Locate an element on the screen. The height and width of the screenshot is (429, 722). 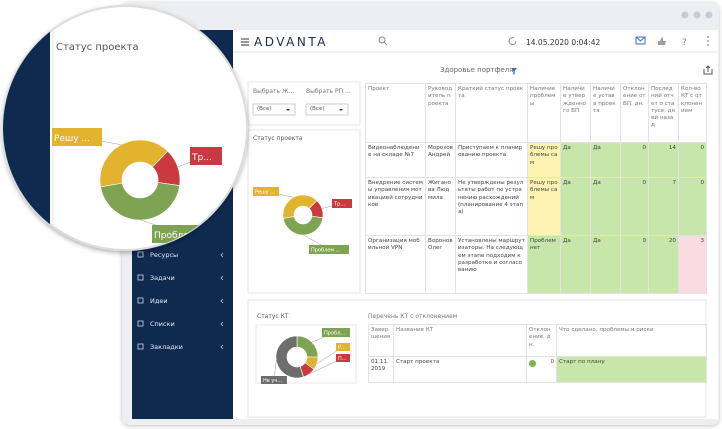
status-card is located at coordinates (304, 211).